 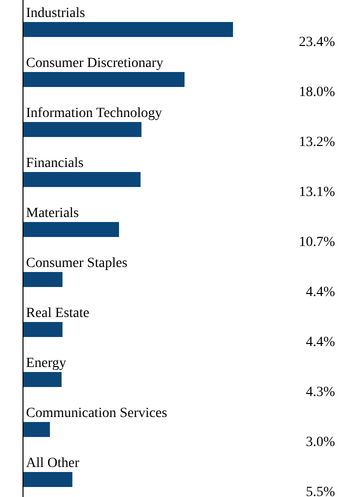 What do you see at coordinates (317, 42) in the screenshot?
I see `data-label: 23.4%` at bounding box center [317, 42].